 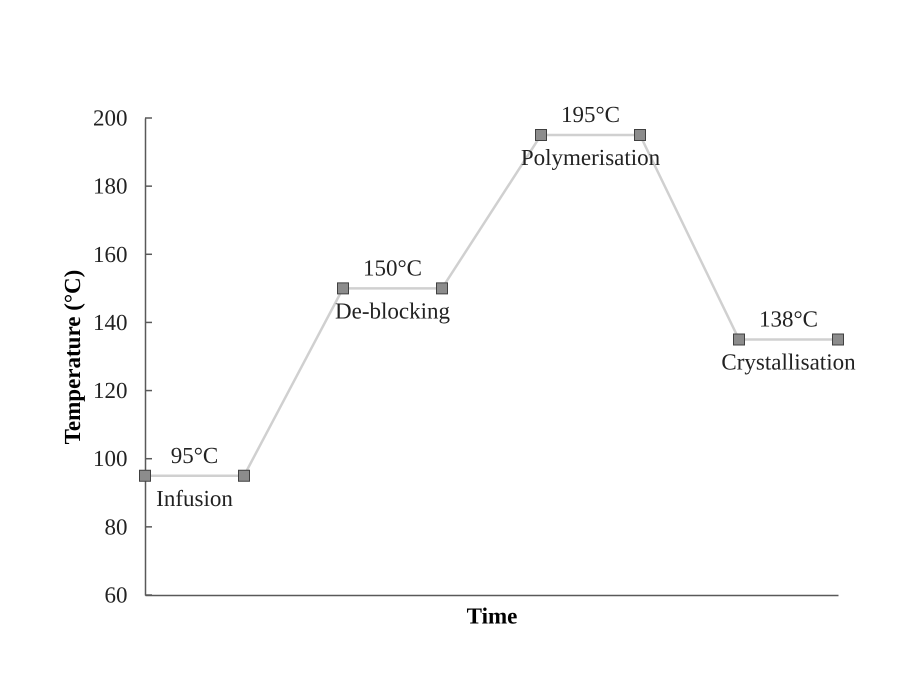 I want to click on y-tick-label: 160, so click(x=110, y=254).